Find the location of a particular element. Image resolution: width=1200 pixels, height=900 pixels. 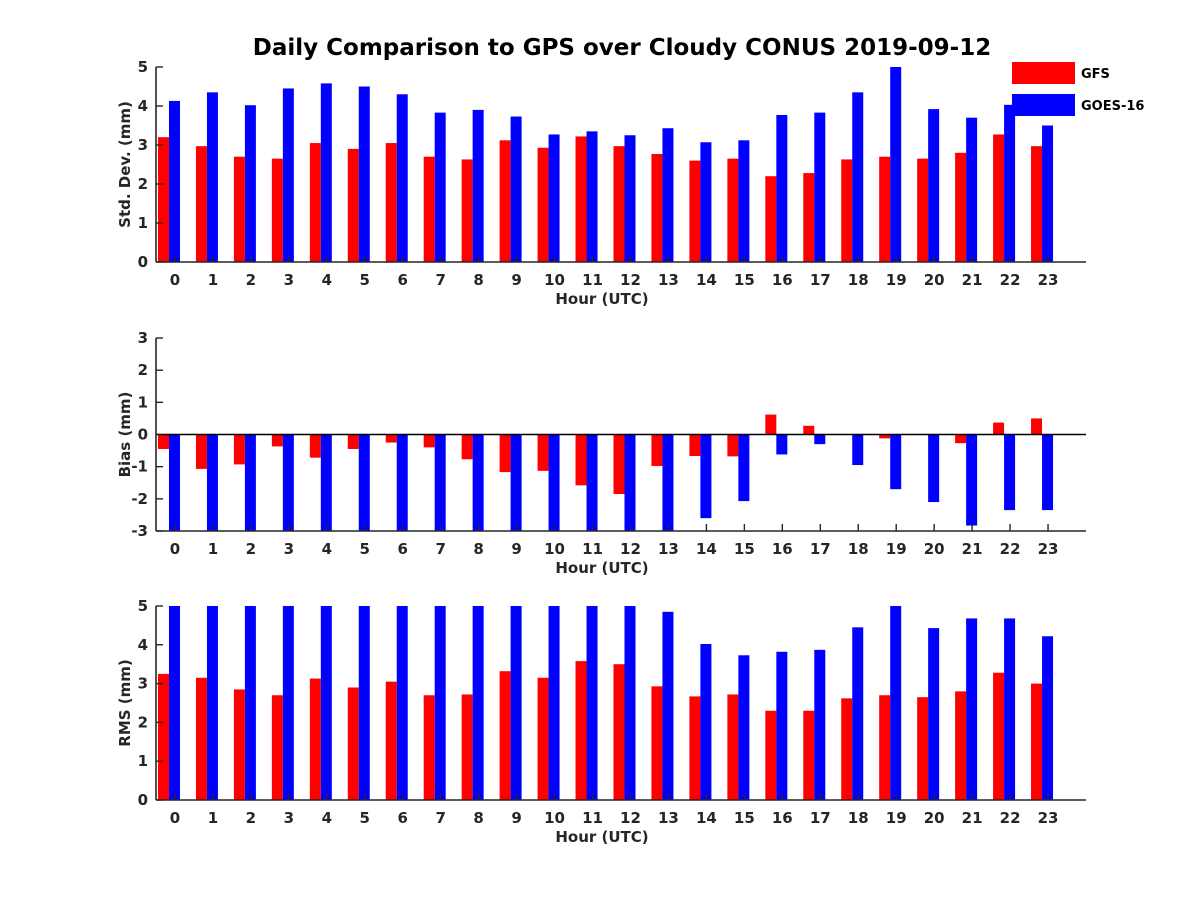

x-tick-label: 16 is located at coordinates (782, 280).